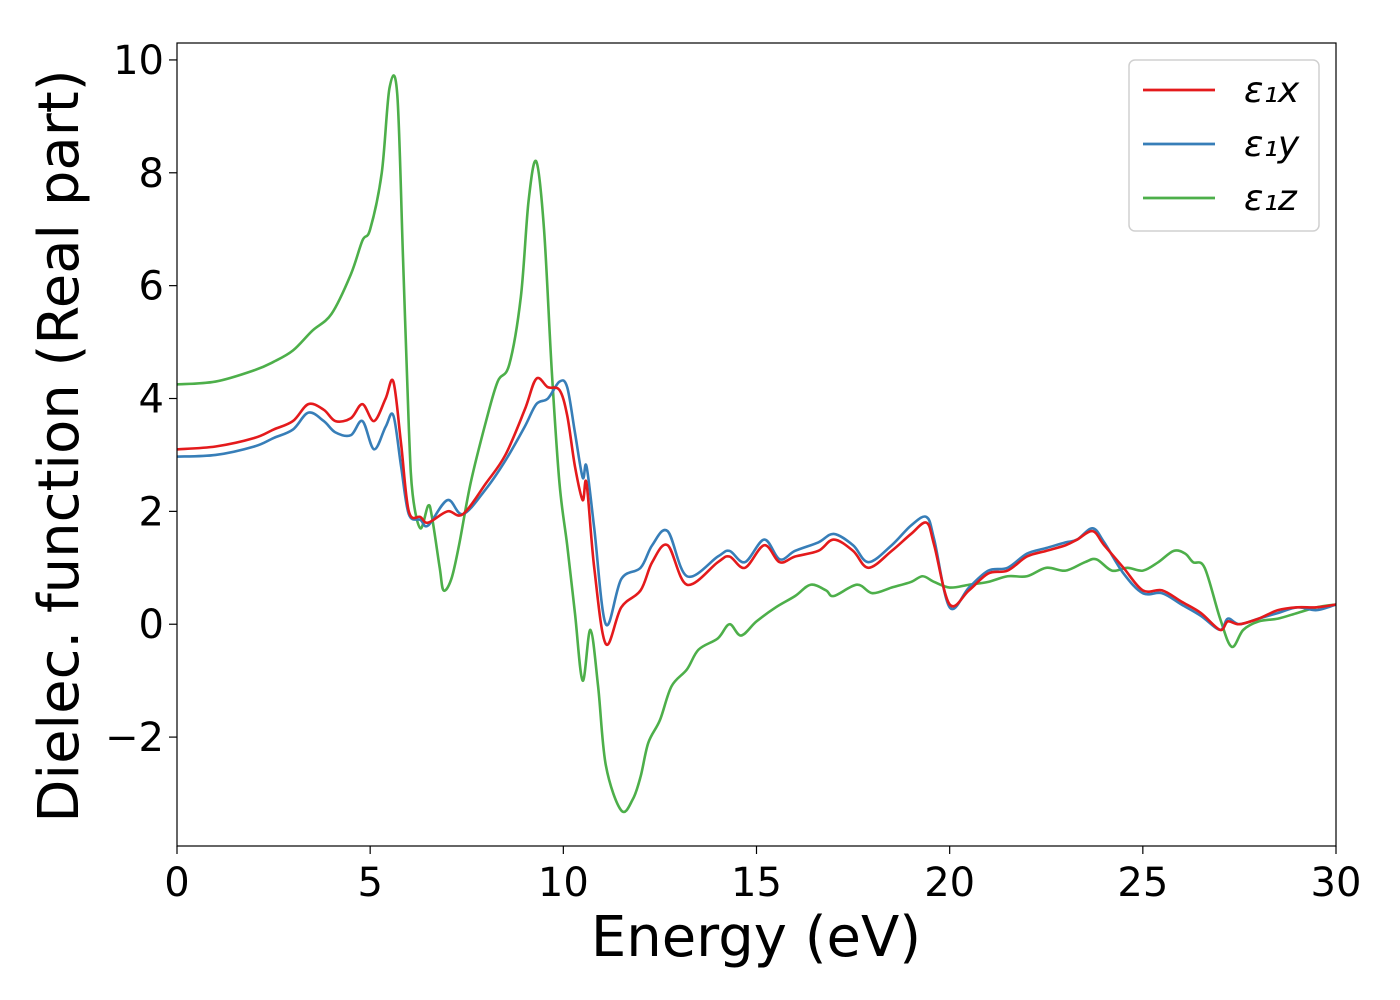 The width and height of the screenshot is (1400, 1000). I want to click on x-tick-label: 5, so click(369, 883).